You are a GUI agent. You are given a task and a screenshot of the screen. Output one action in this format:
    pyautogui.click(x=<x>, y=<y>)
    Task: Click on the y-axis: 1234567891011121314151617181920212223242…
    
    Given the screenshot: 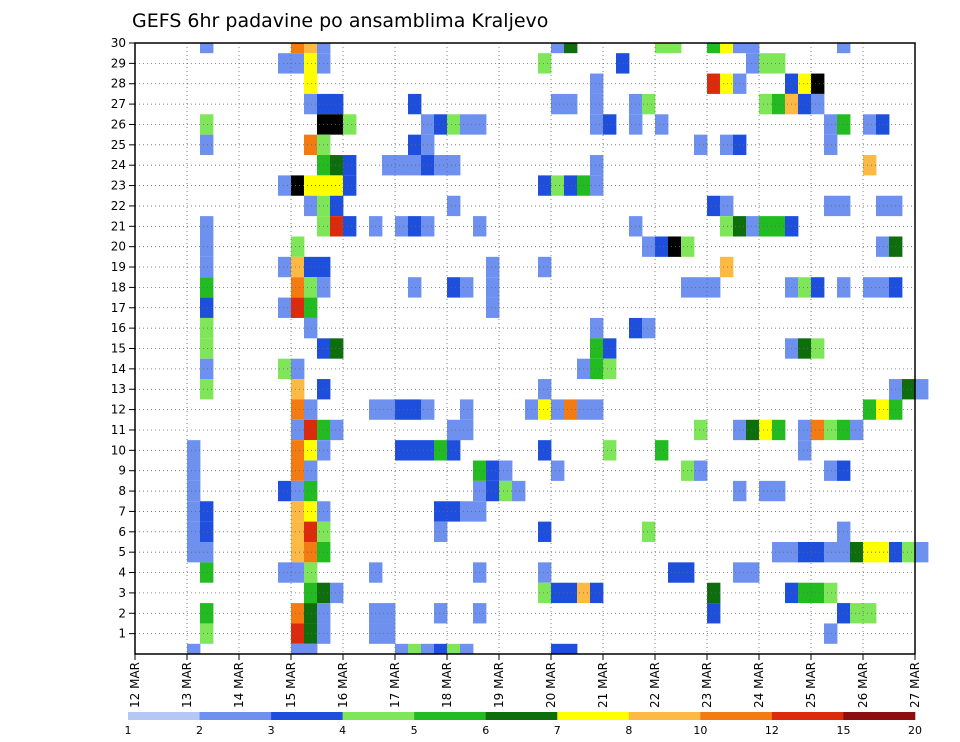 What is the action you would take?
    pyautogui.click(x=123, y=338)
    